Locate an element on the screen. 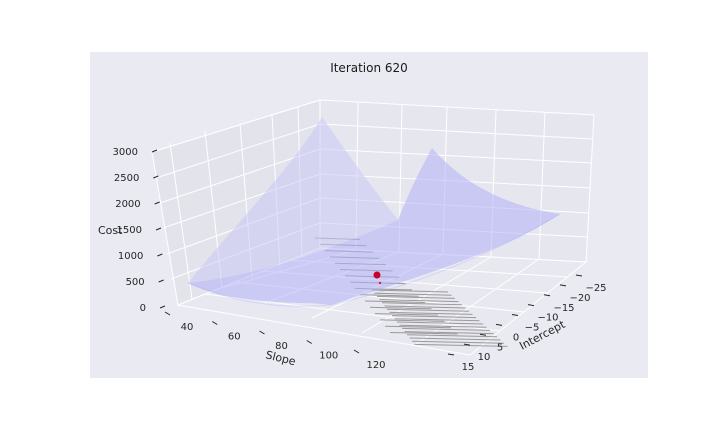 This screenshot has width=720, height=432. z-tick-label: 1500 is located at coordinates (129, 230).